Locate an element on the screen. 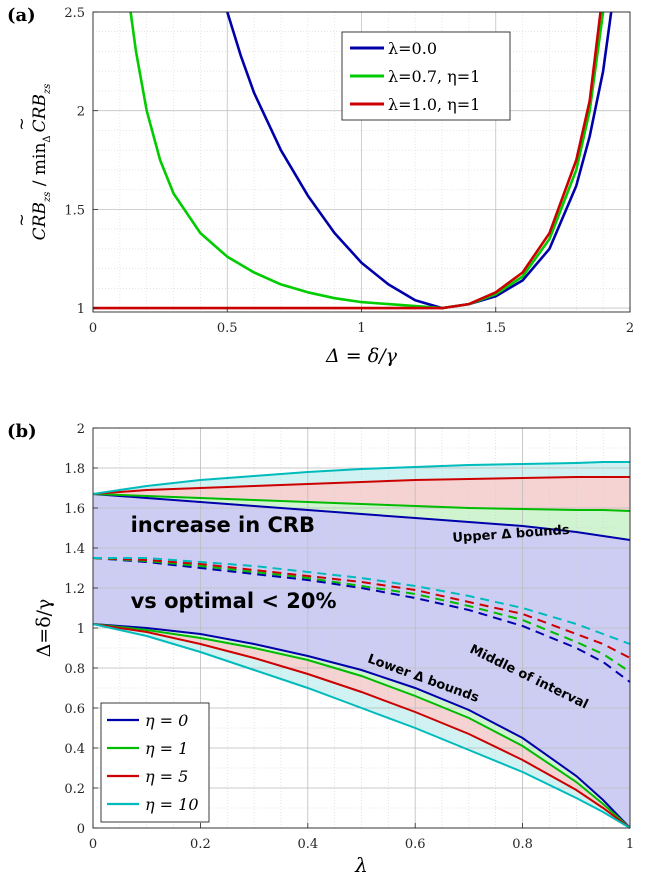 This screenshot has height=884, width=652. y-tick-label: 1.4 is located at coordinates (74, 549).